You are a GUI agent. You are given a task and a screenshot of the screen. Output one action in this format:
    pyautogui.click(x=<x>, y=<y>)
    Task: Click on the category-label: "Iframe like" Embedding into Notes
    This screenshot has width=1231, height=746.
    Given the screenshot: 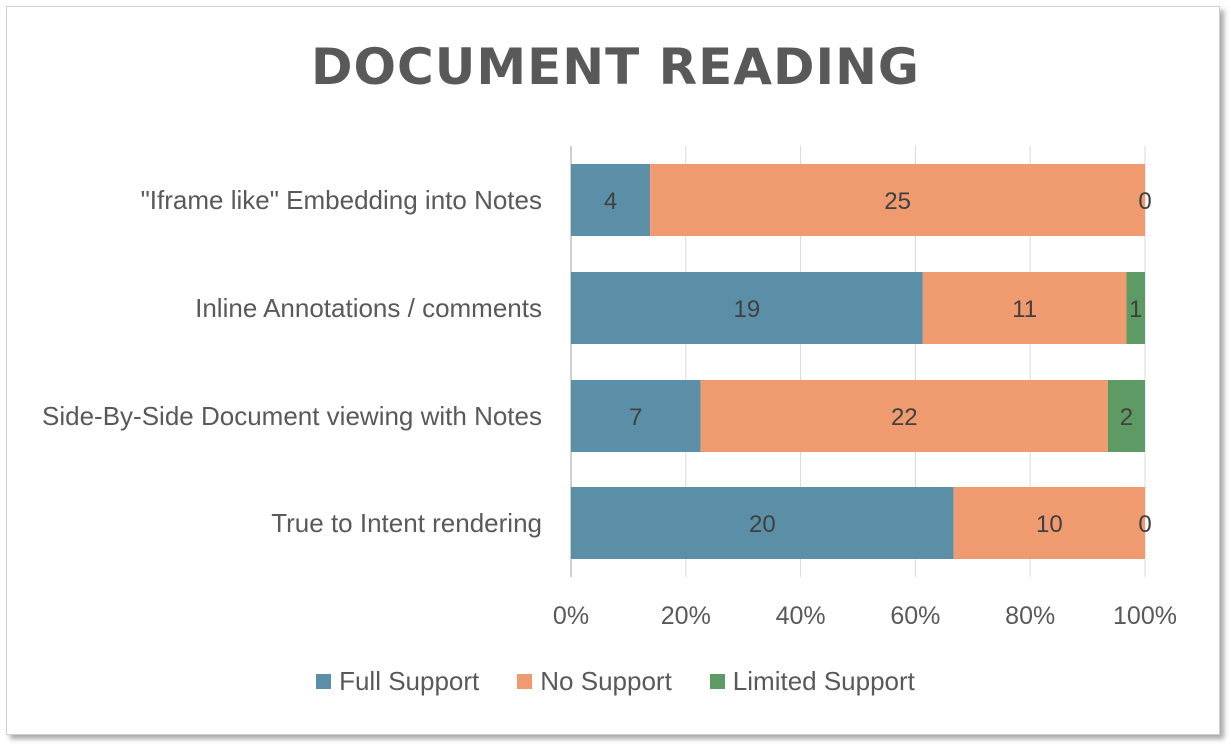 What is the action you would take?
    pyautogui.click(x=341, y=200)
    